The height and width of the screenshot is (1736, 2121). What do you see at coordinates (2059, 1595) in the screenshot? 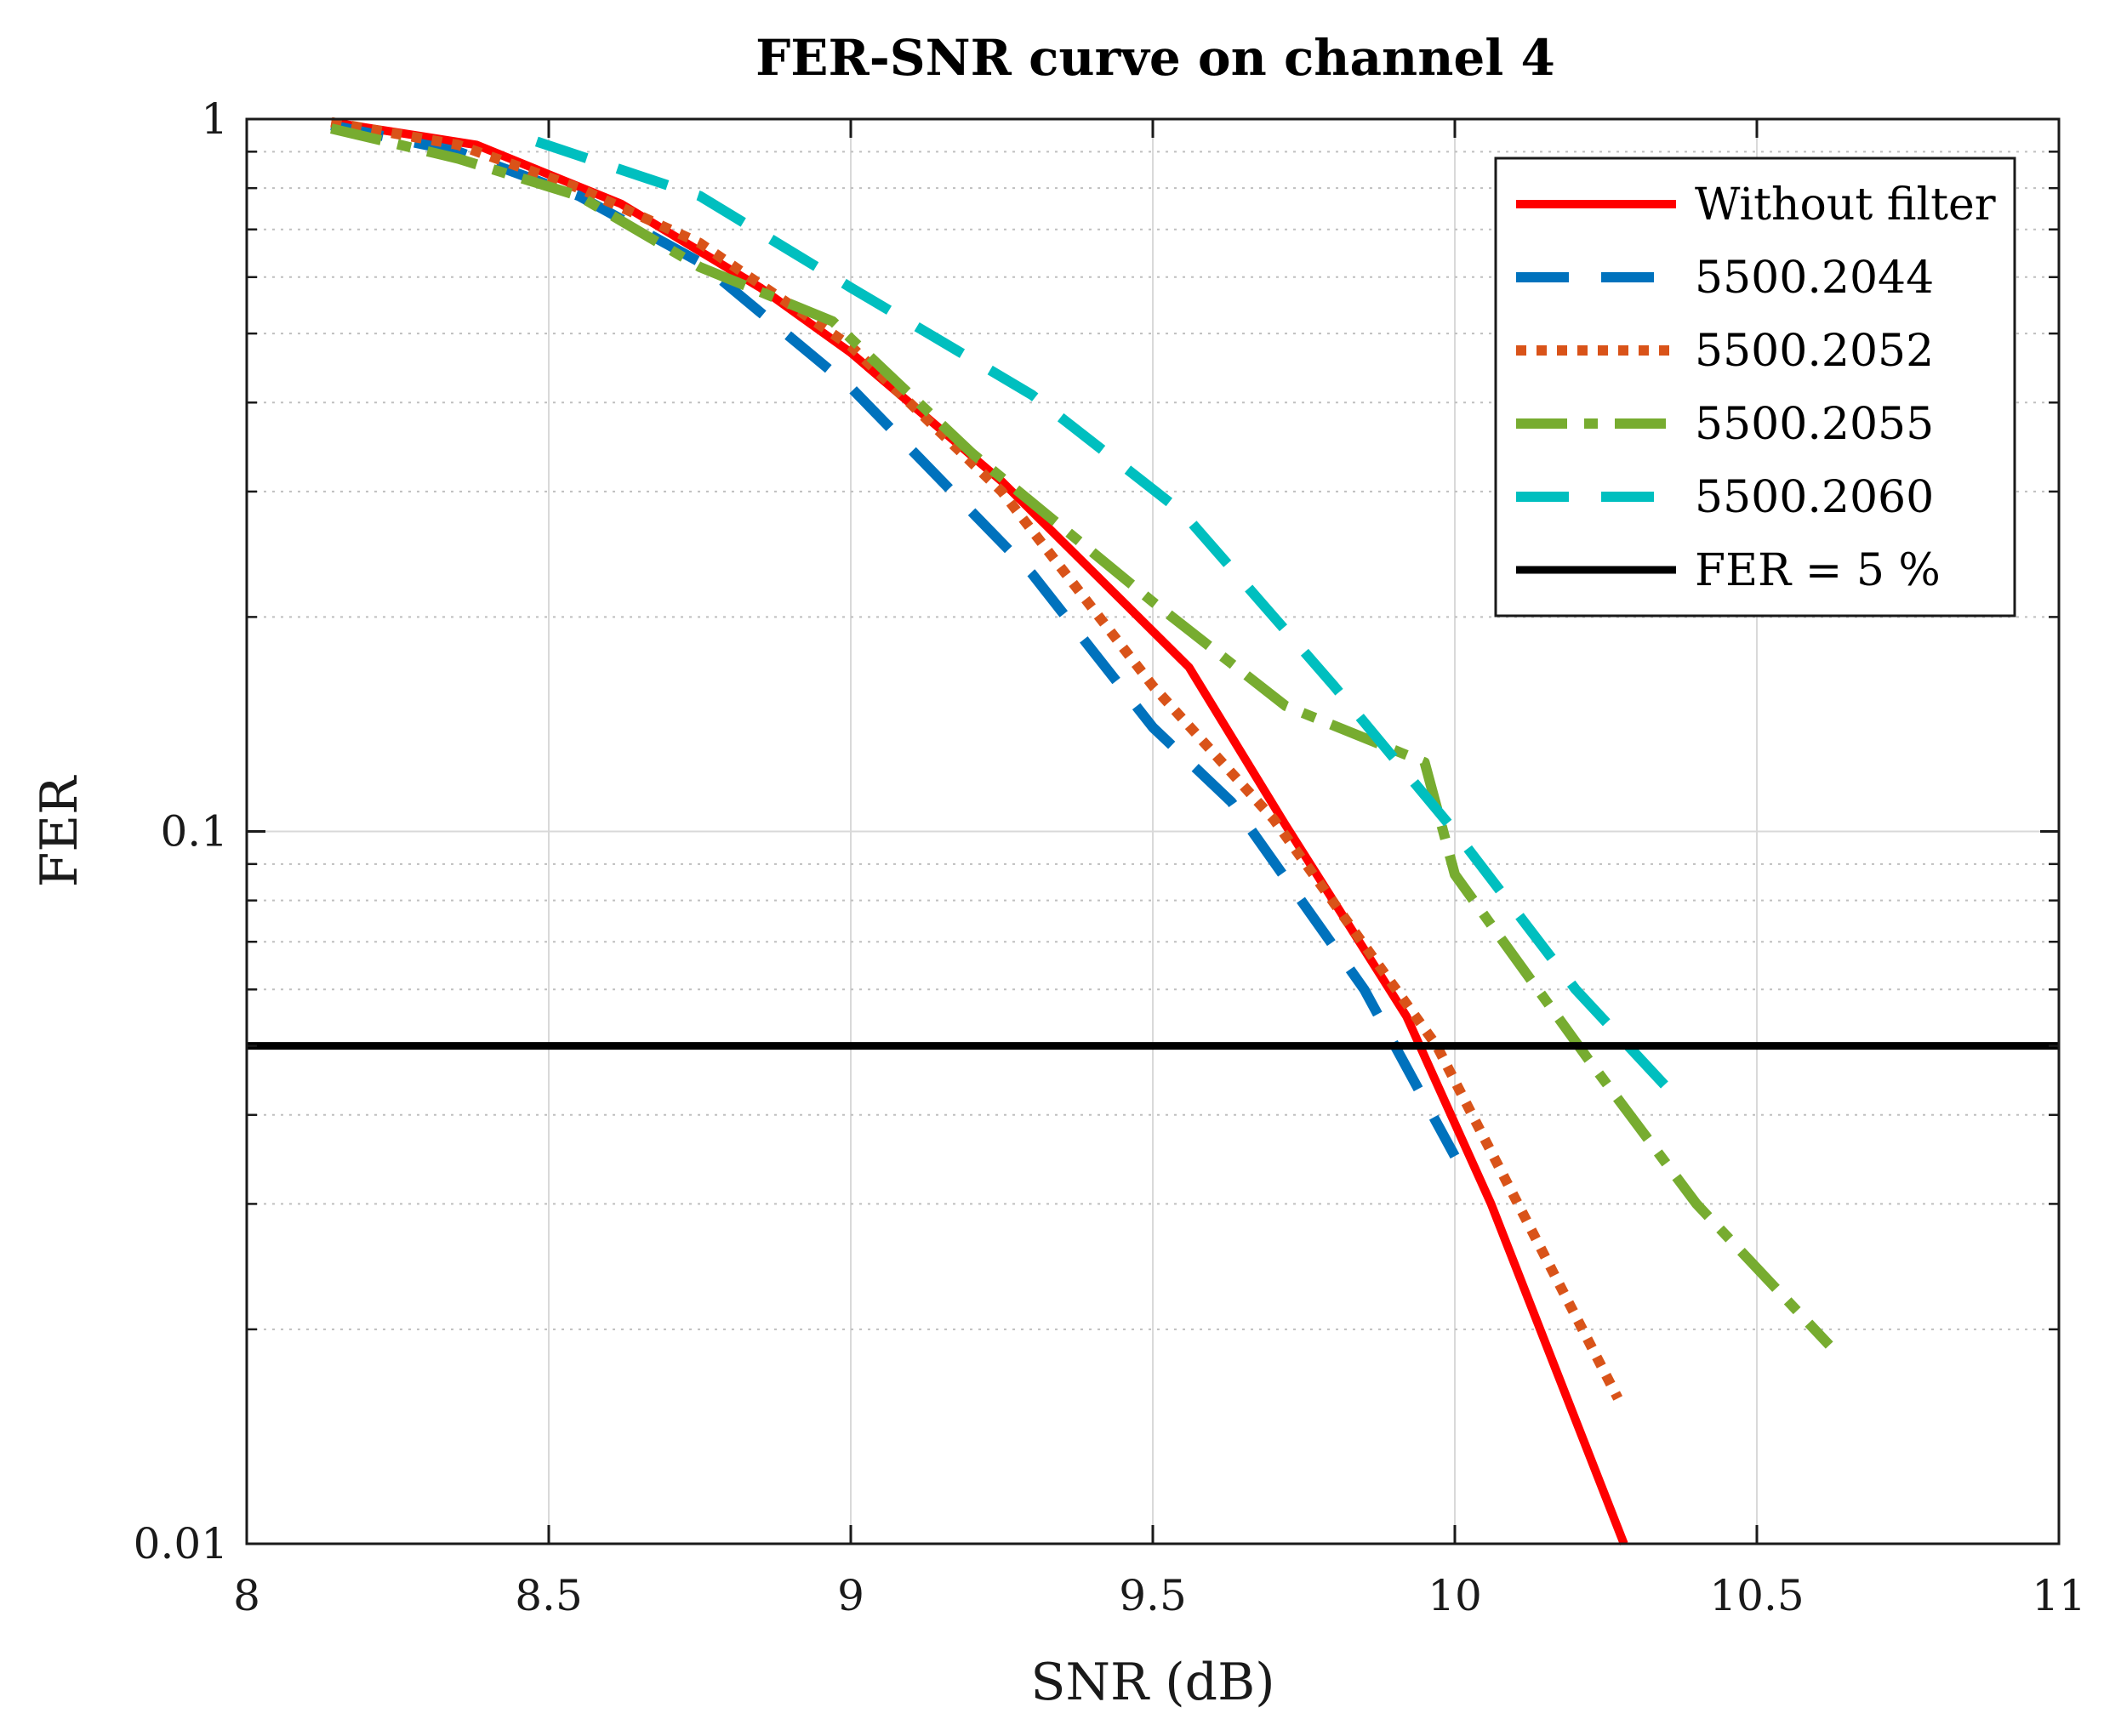
I see `x-tick-label: 11` at bounding box center [2059, 1595].